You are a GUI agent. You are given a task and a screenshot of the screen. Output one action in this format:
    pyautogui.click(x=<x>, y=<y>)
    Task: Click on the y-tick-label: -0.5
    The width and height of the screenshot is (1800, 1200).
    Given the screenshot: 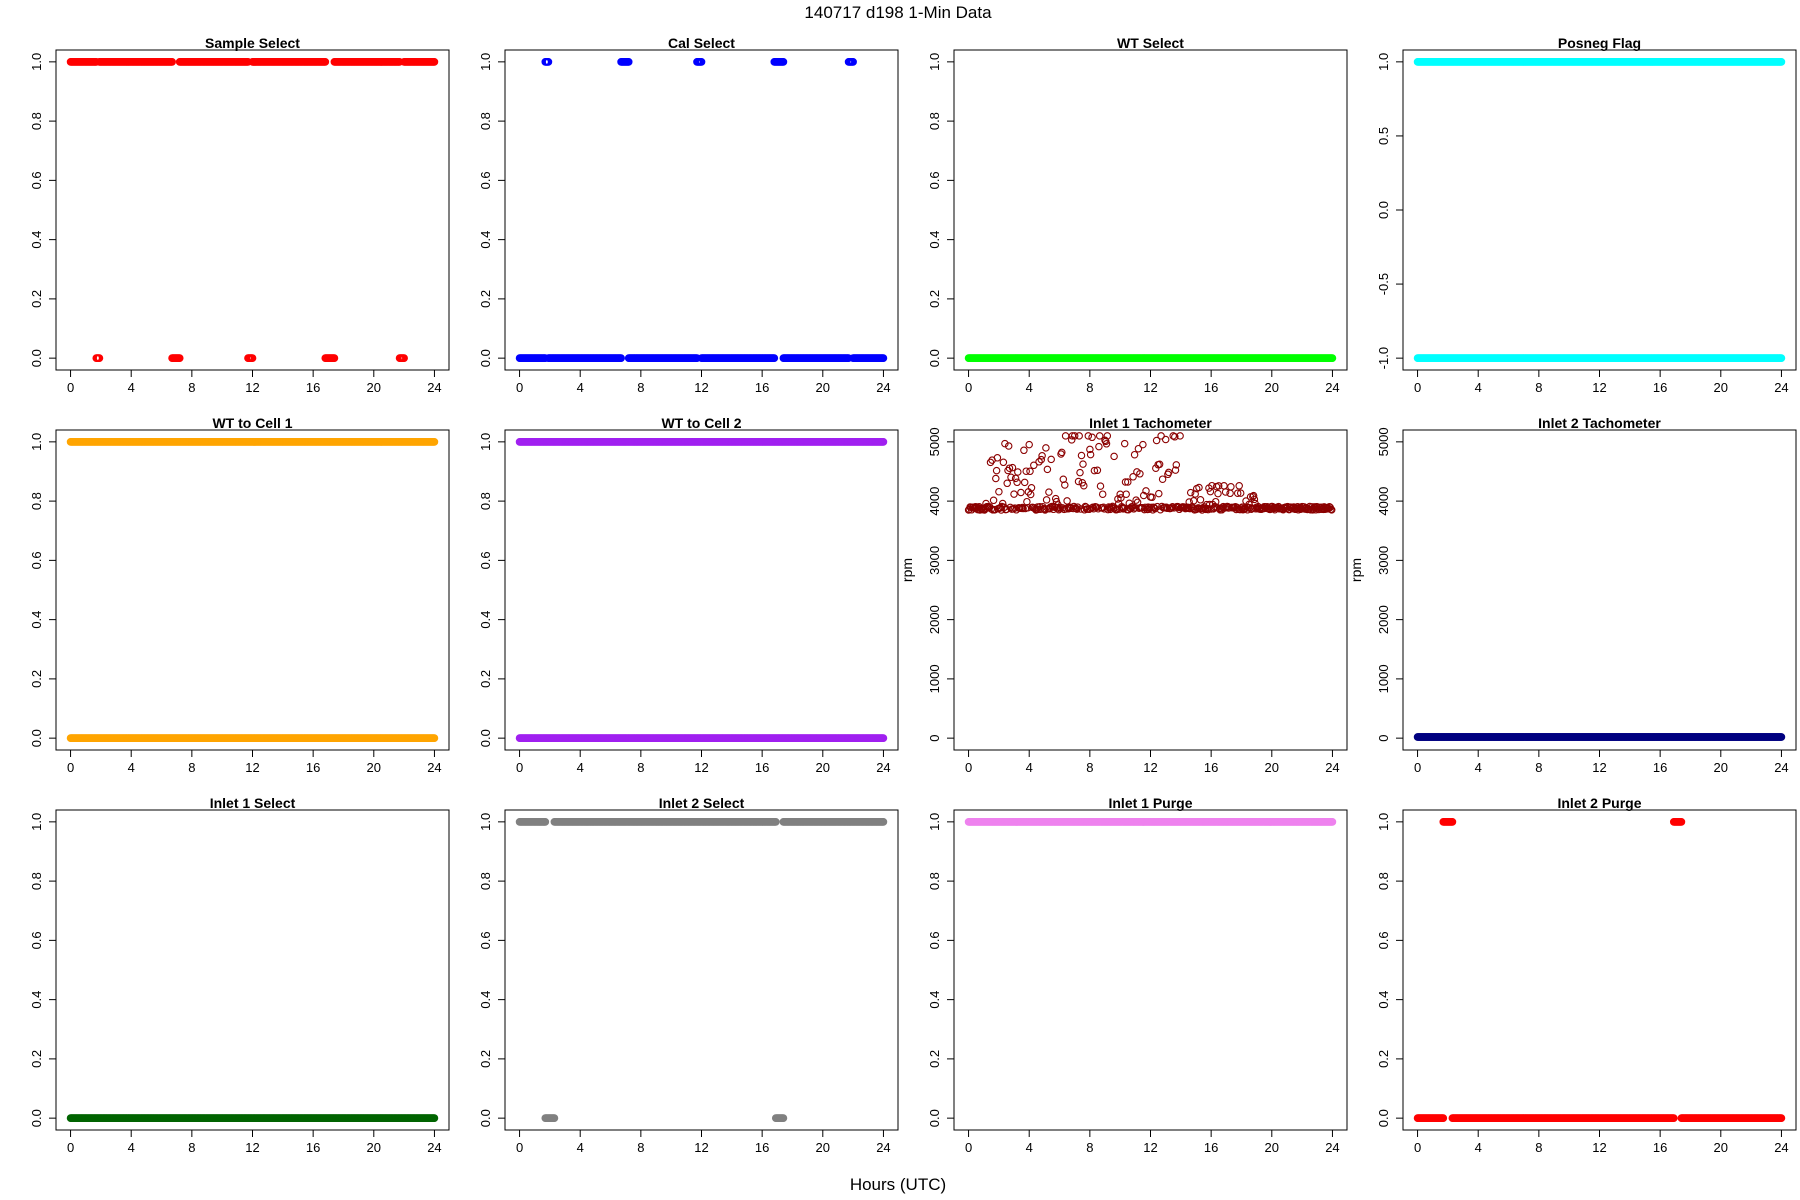 What is the action you would take?
    pyautogui.click(x=1383, y=284)
    